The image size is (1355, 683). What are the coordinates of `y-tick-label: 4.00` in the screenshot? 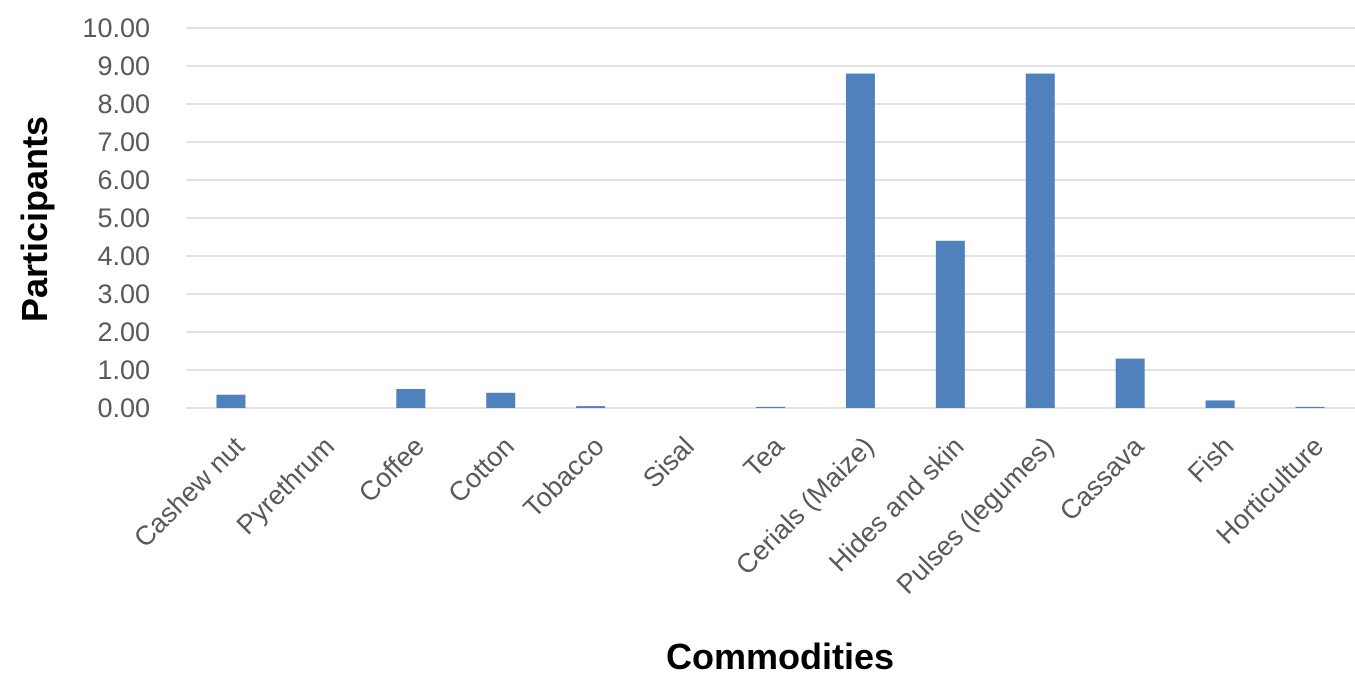 It's located at (123, 256).